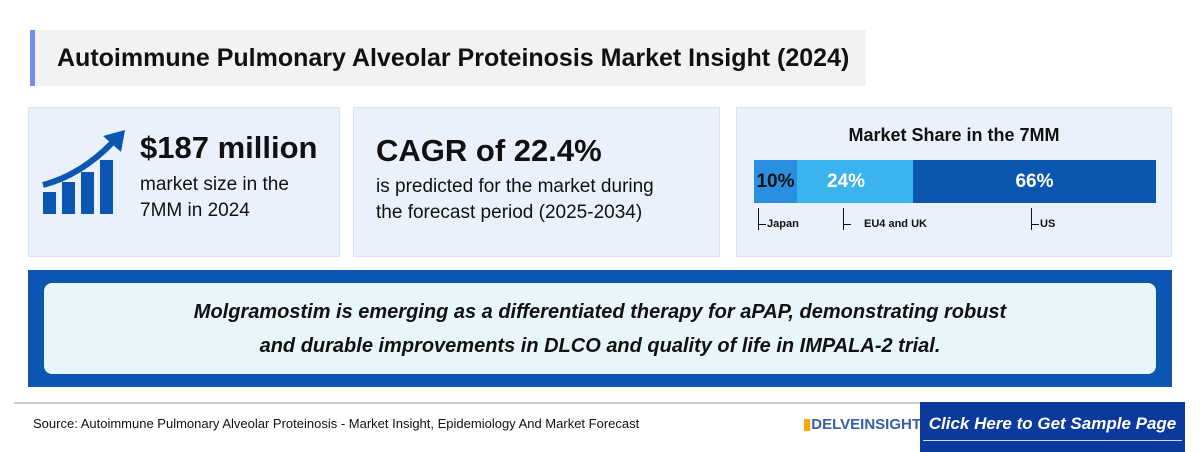  I want to click on data-label-eu4-uk: 24%, so click(846, 181).